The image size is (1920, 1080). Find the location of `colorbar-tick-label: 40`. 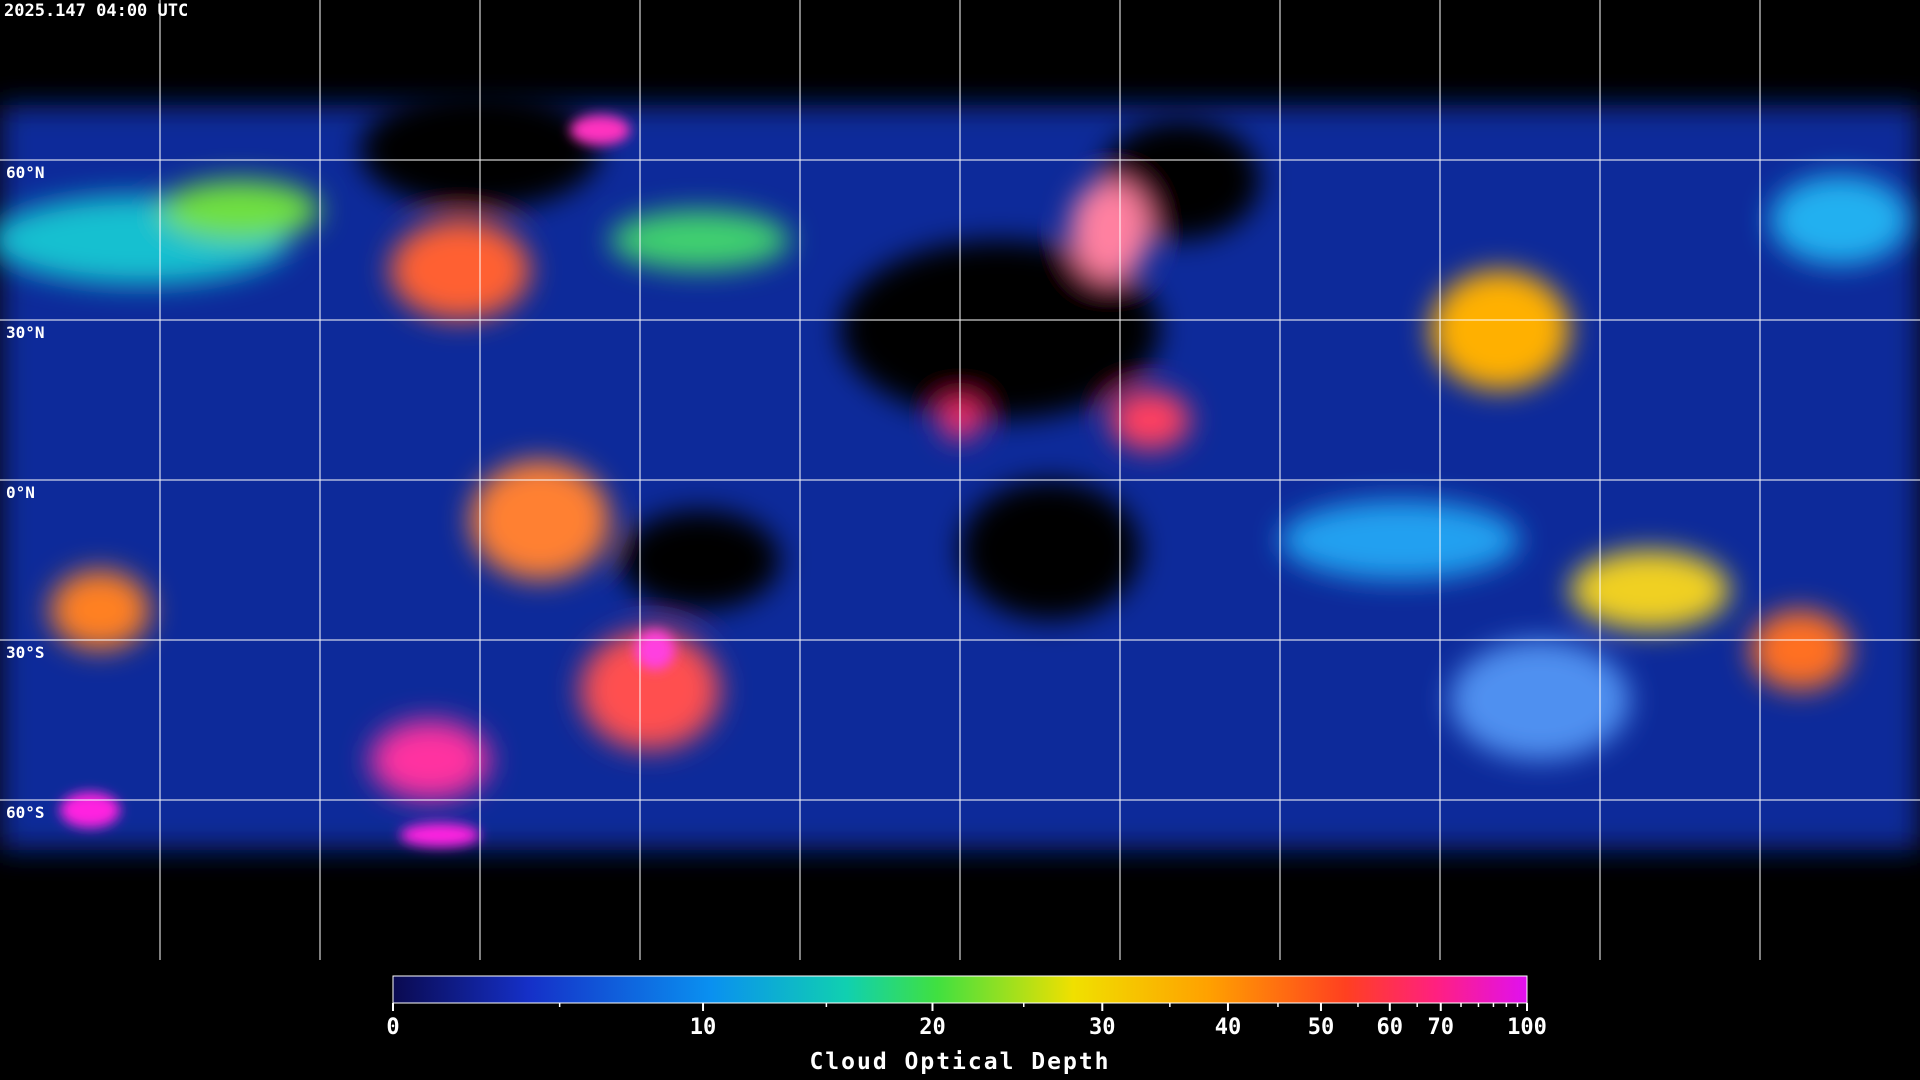

colorbar-tick-label: 40 is located at coordinates (1228, 1027).